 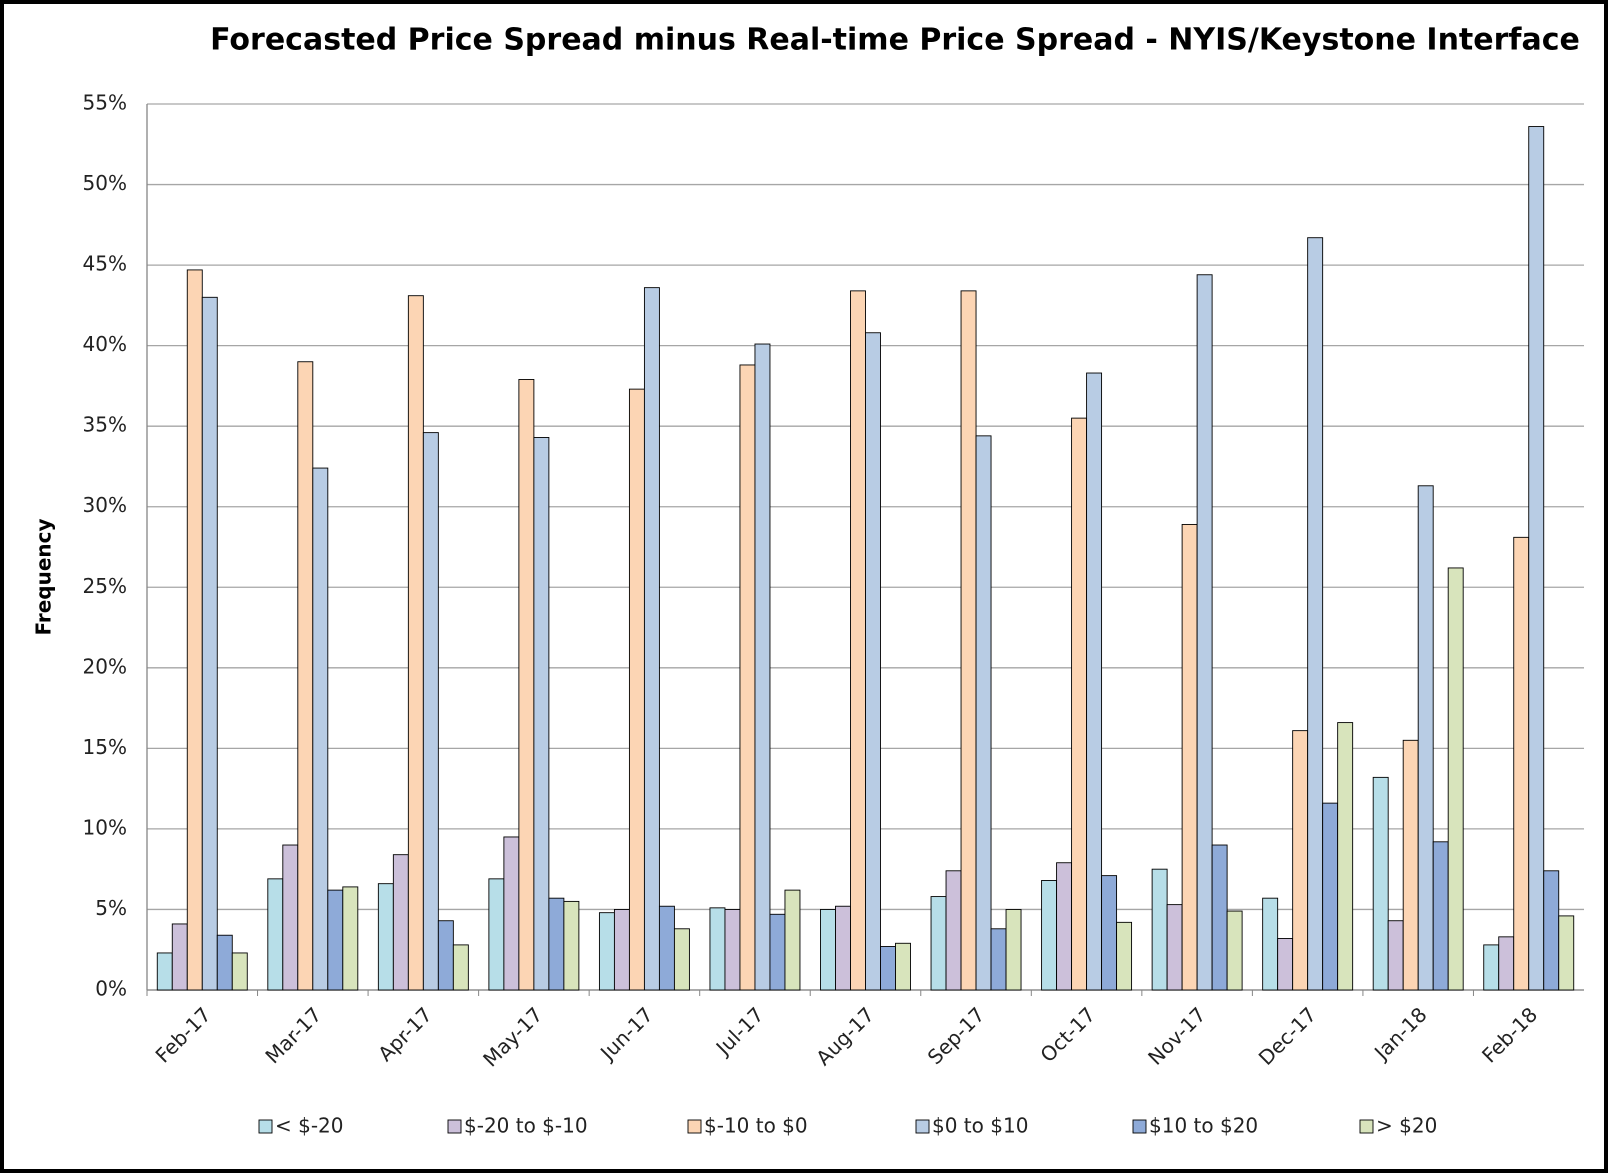 What do you see at coordinates (105, 183) in the screenshot?
I see `y-tick-label: 50%` at bounding box center [105, 183].